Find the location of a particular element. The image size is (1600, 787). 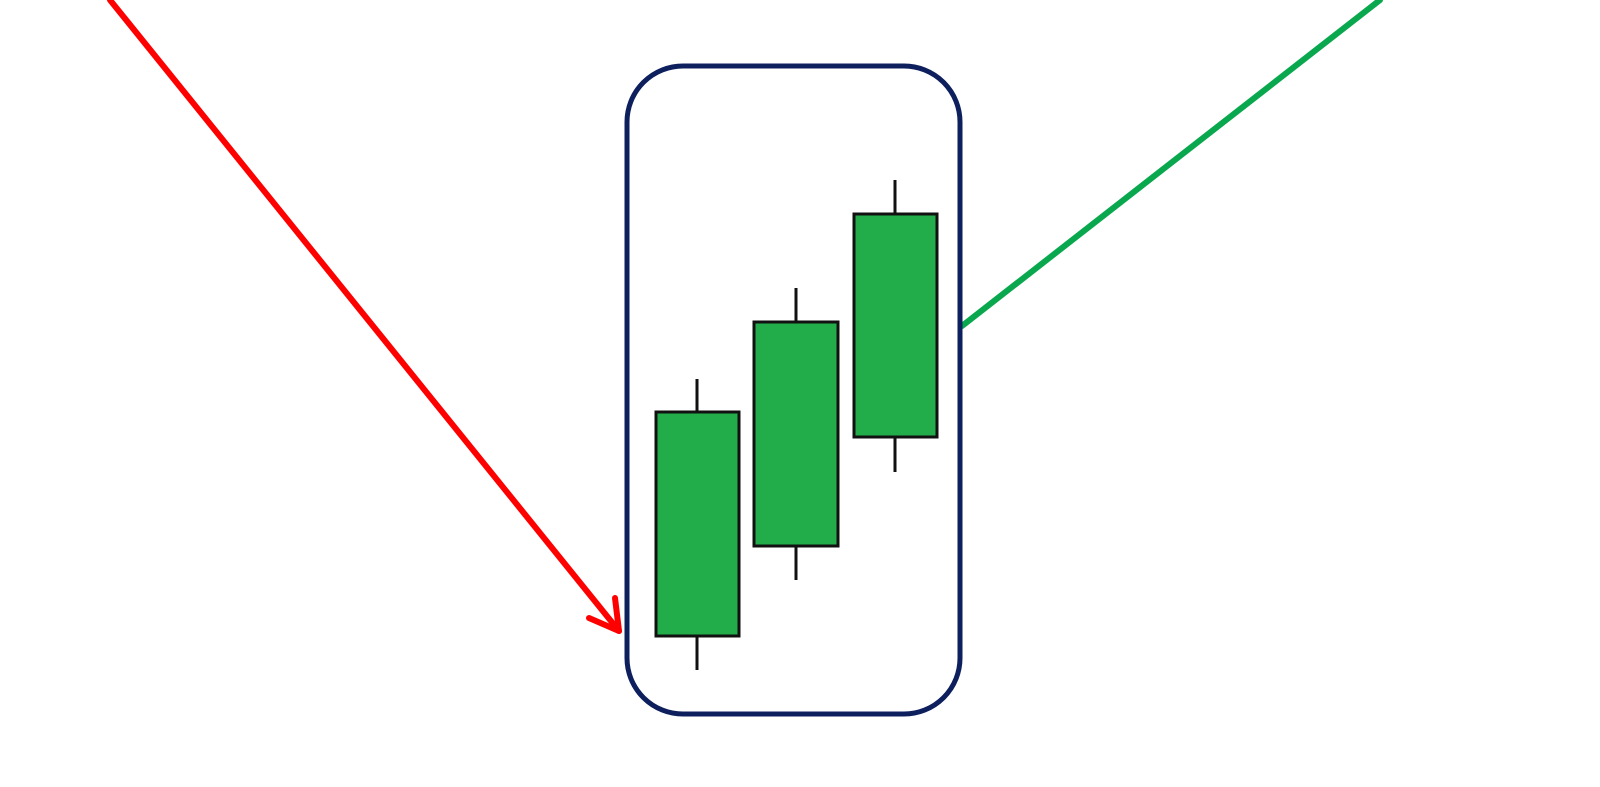

candle-2-body is located at coordinates (796, 434).